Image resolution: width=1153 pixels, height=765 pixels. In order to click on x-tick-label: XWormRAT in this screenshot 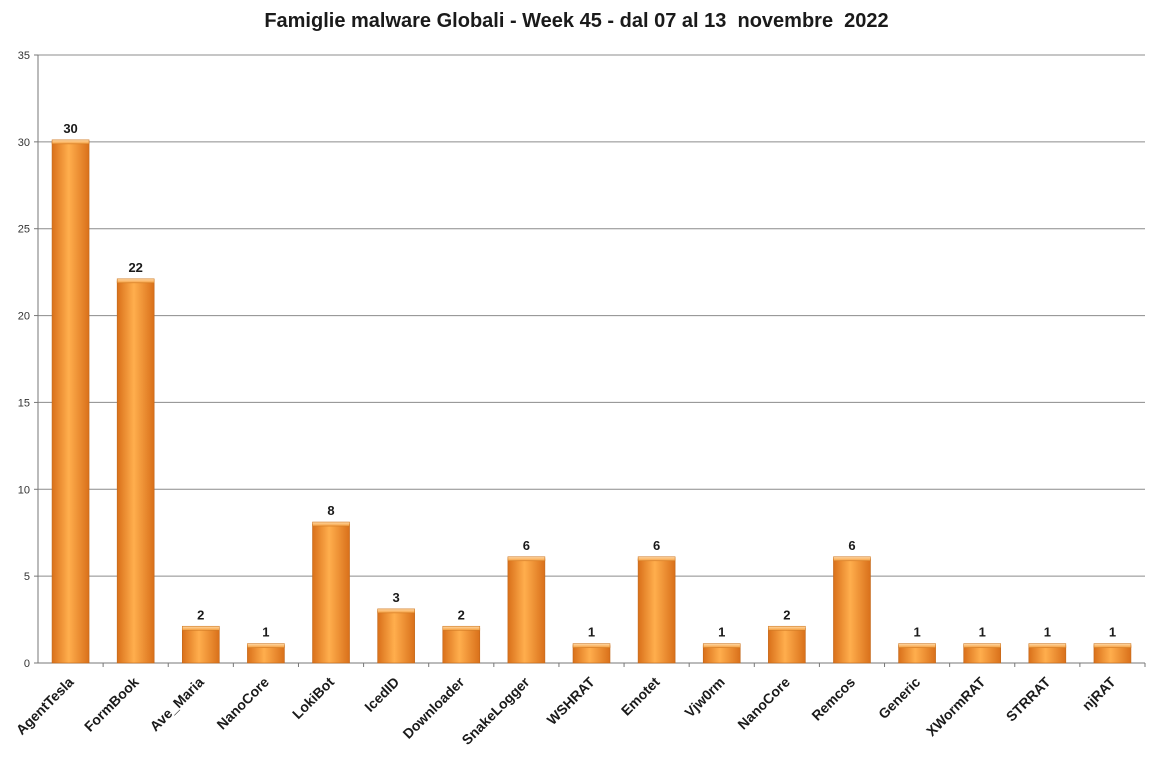, I will do `click(956, 706)`.